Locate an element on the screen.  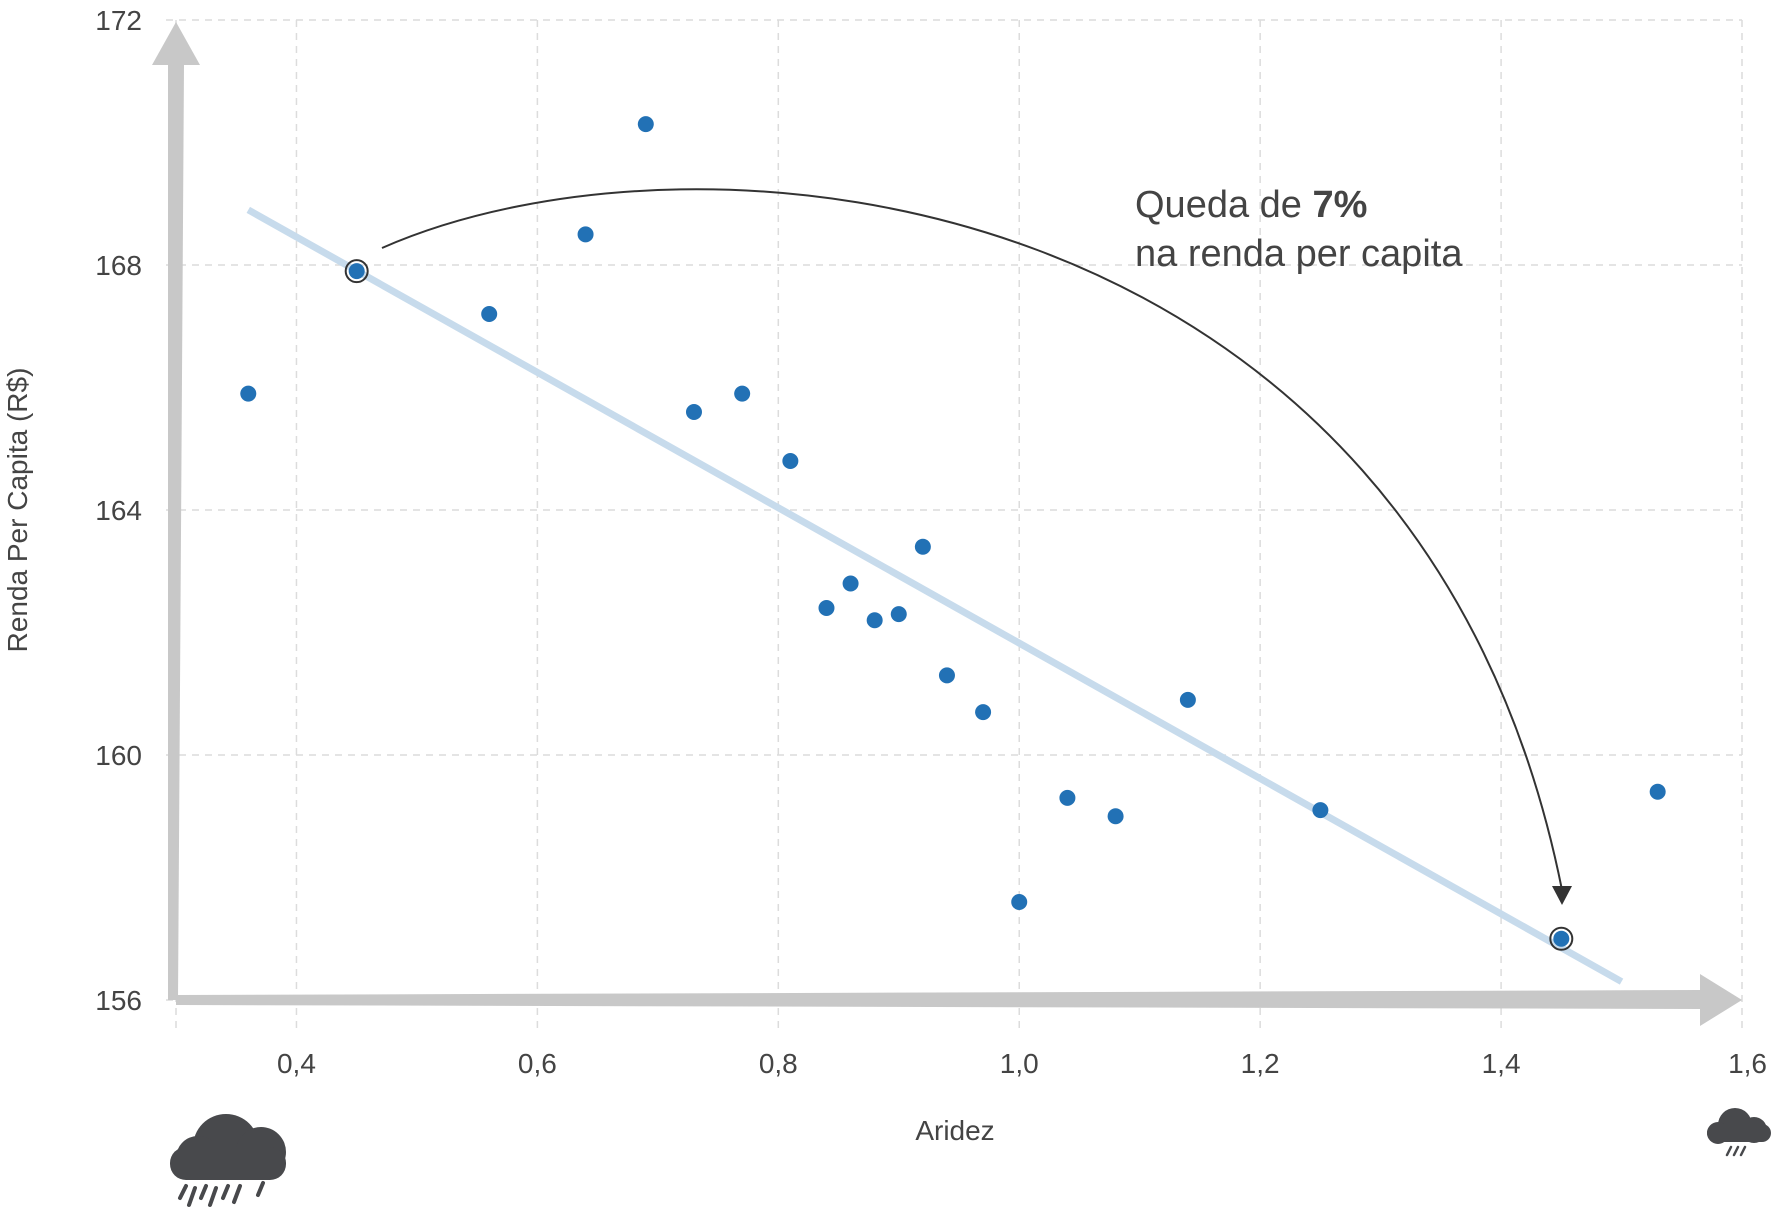
y-tick-label: 156 is located at coordinates (118, 1000).